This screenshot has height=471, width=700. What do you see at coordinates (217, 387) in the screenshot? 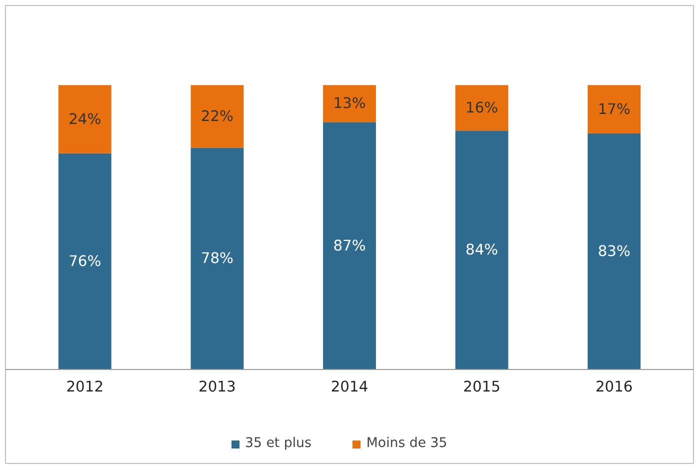
I see `x-tick-label: 2013` at bounding box center [217, 387].